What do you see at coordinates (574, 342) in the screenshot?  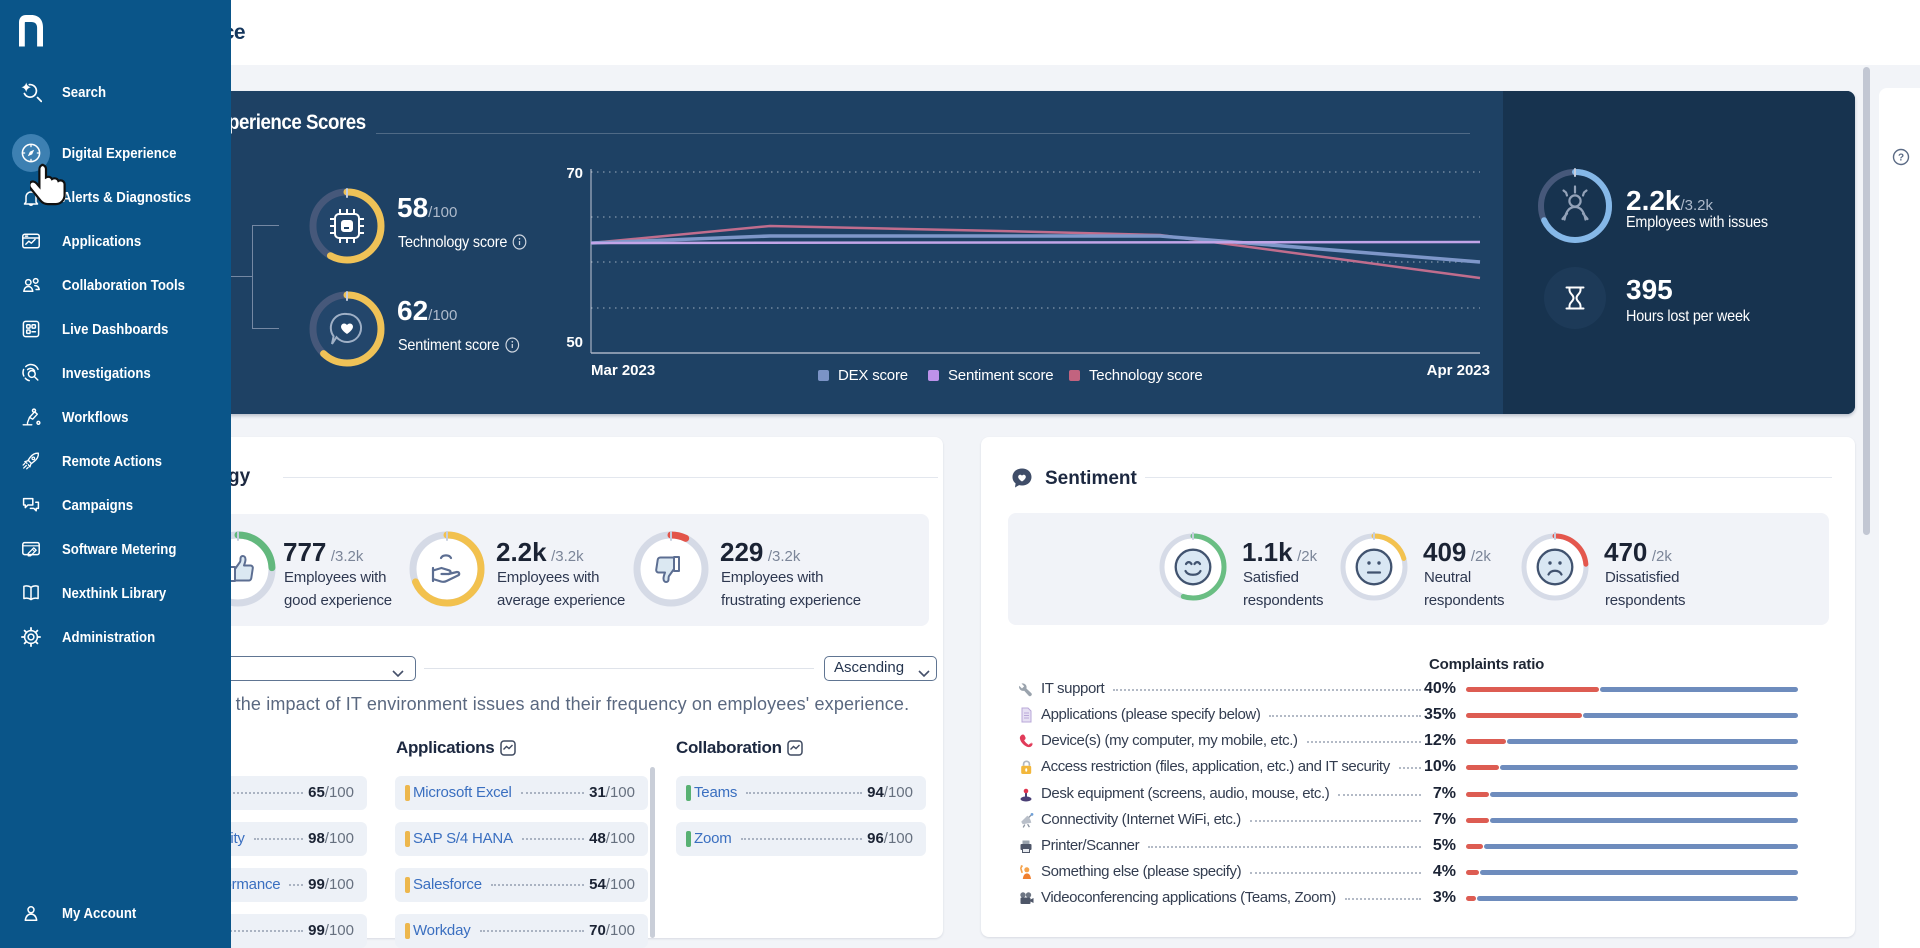 I see `svg-text: 50` at bounding box center [574, 342].